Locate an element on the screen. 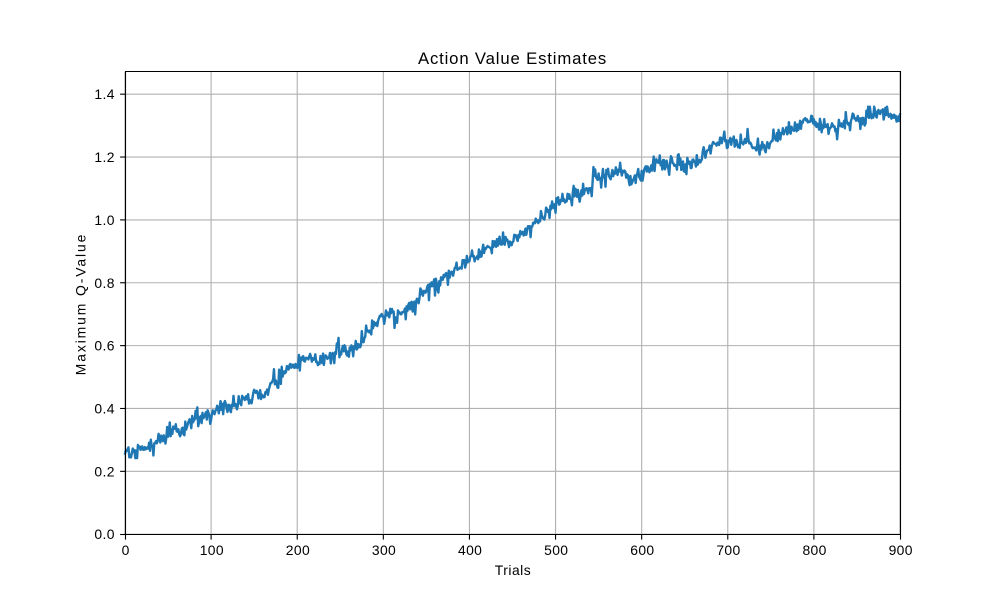 The image size is (1000, 600). svg-text: Trials is located at coordinates (513, 570).